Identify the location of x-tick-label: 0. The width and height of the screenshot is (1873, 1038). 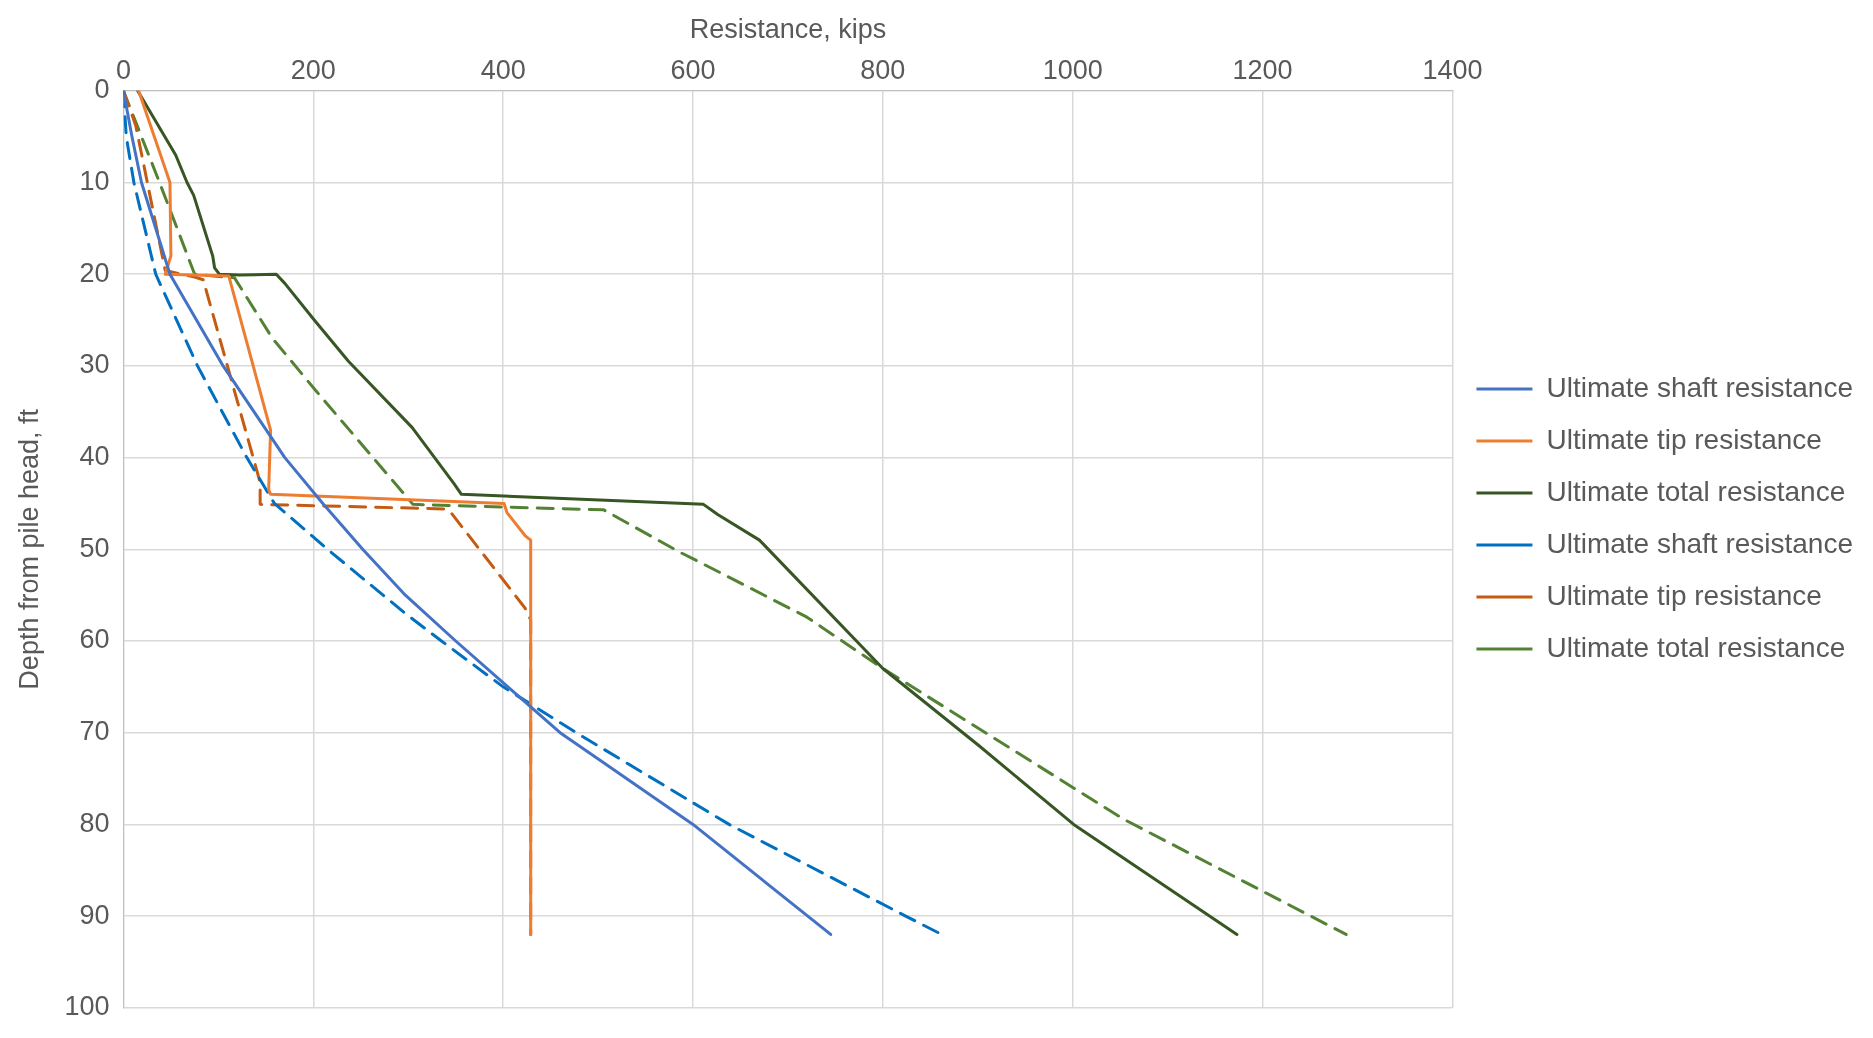
(123, 70).